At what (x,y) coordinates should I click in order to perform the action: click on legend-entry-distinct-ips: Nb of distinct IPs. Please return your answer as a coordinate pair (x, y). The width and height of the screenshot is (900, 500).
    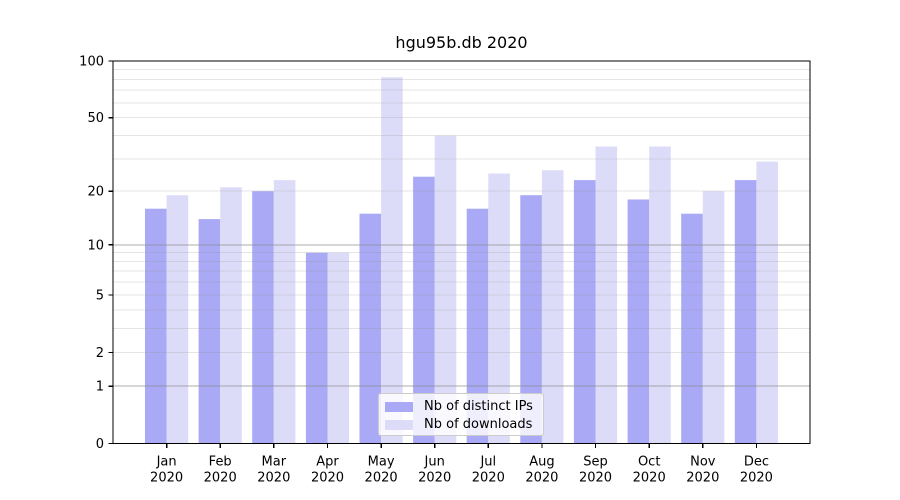
    Looking at the image, I should click on (464, 406).